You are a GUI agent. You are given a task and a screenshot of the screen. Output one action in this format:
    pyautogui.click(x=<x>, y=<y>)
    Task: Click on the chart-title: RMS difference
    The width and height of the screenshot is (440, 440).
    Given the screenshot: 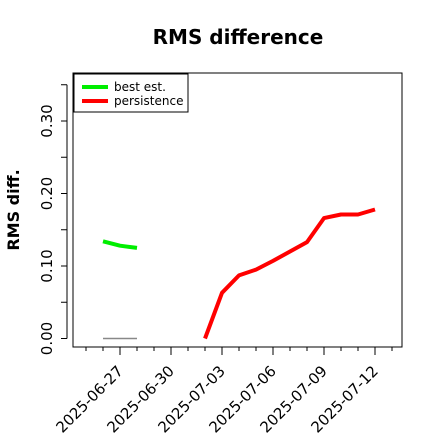 What is the action you would take?
    pyautogui.click(x=238, y=37)
    